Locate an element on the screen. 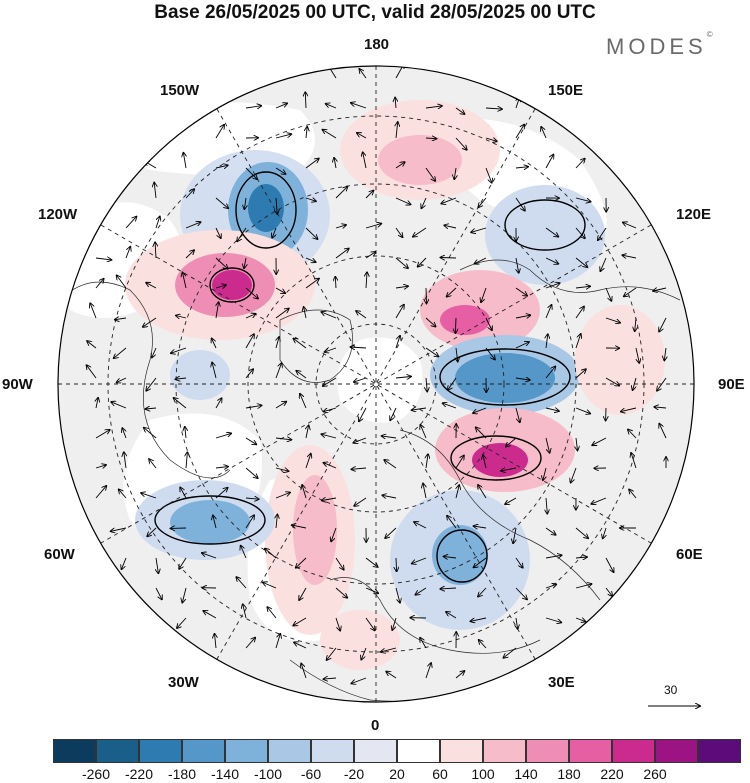 The width and height of the screenshot is (750, 783). colorbar-label: -100 is located at coordinates (268, 774).